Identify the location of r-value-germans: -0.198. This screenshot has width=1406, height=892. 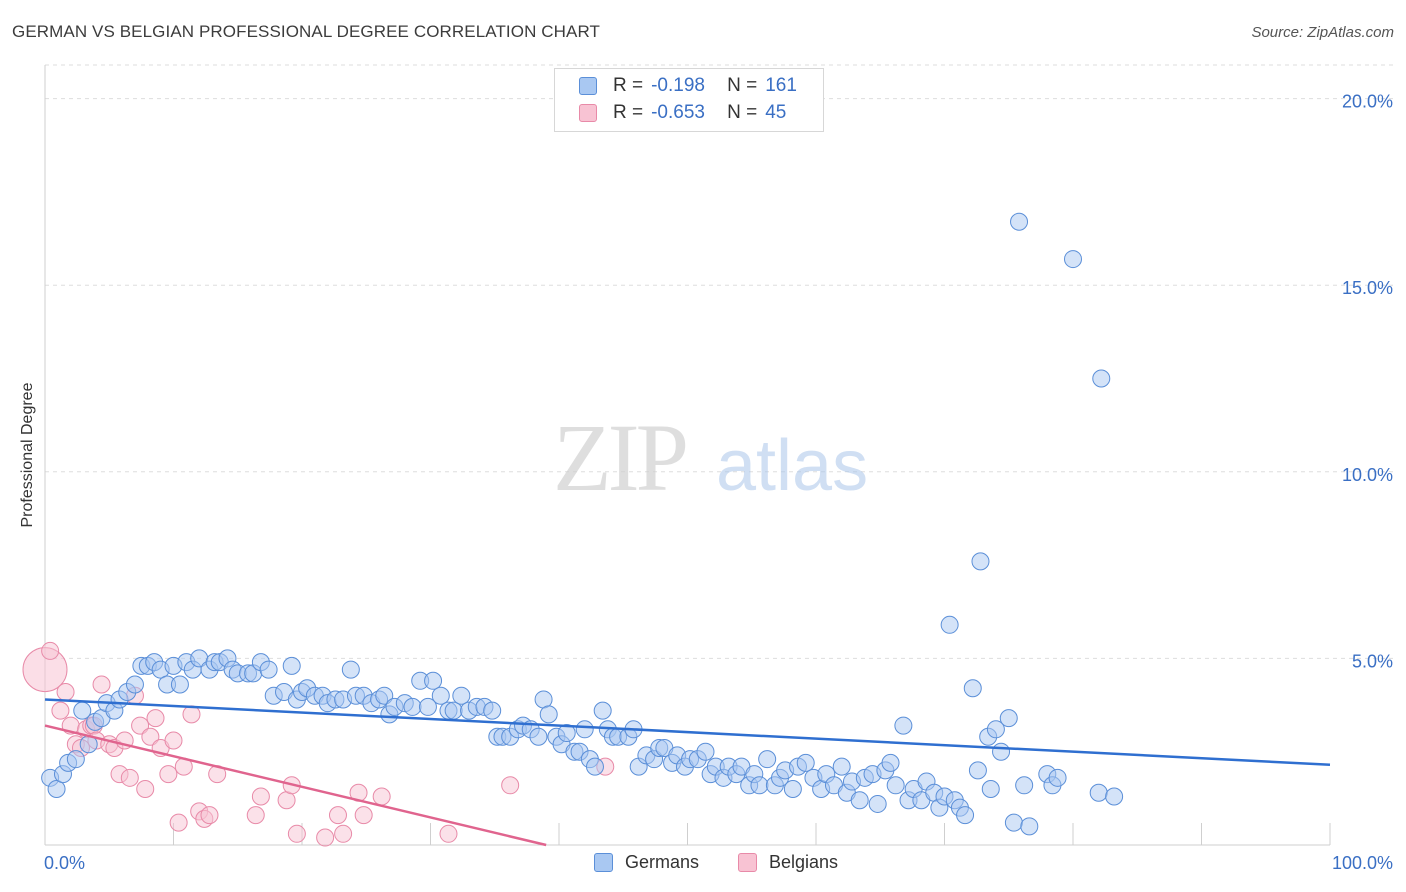
(678, 85).